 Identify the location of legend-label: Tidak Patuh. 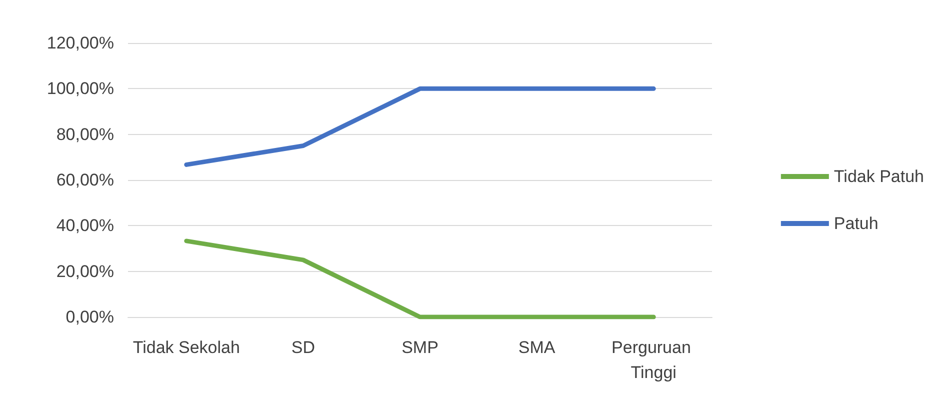
(879, 176).